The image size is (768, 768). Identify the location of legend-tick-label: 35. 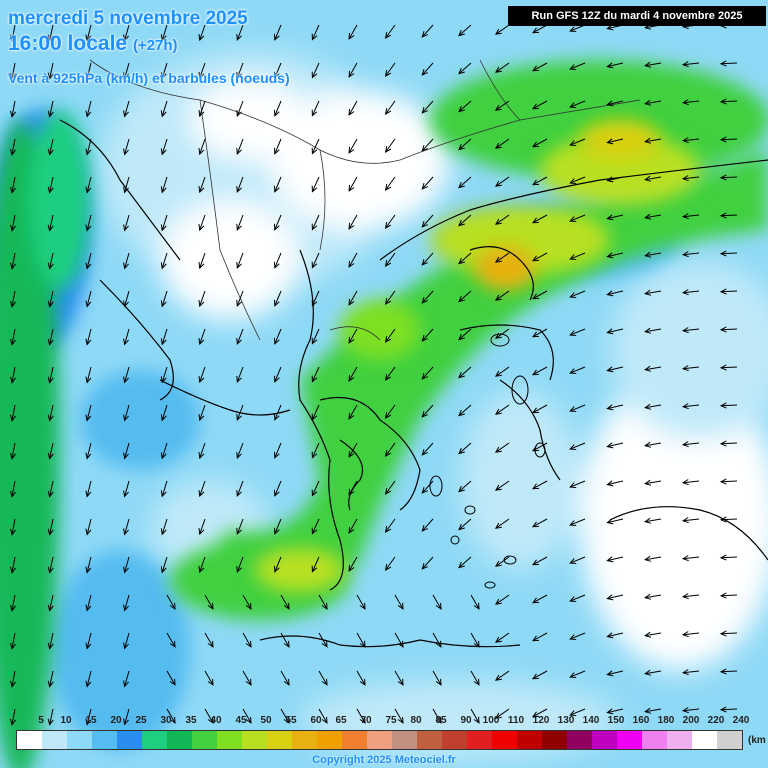
(191, 720).